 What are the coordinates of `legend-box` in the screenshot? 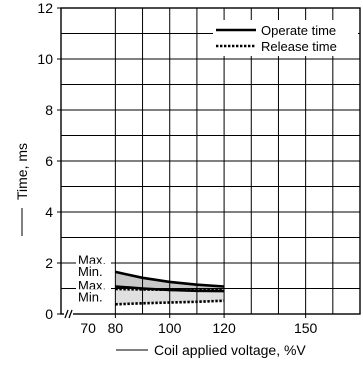 It's located at (285, 38).